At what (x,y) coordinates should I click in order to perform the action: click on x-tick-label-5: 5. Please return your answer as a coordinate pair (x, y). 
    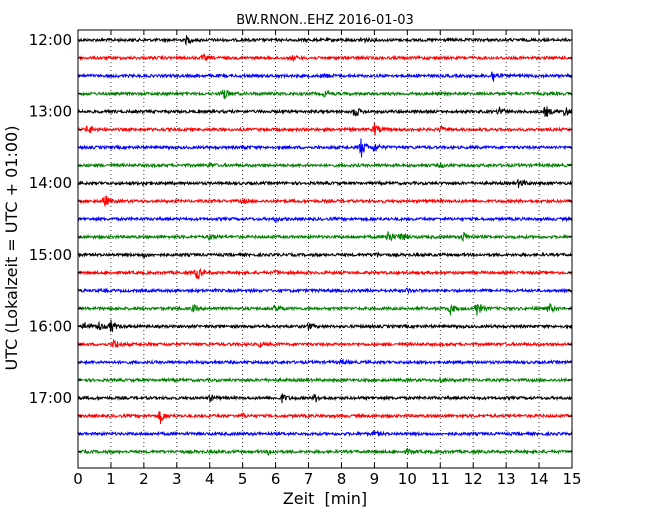
    Looking at the image, I should click on (243, 479).